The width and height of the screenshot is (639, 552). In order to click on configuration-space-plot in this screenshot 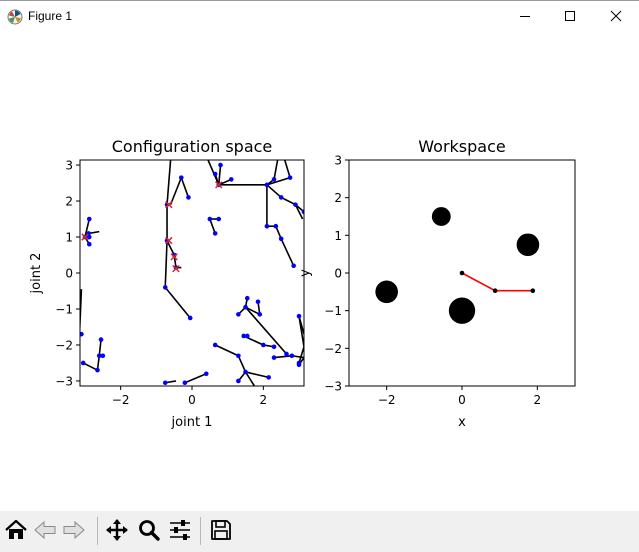, I will do `click(190, 274)`.